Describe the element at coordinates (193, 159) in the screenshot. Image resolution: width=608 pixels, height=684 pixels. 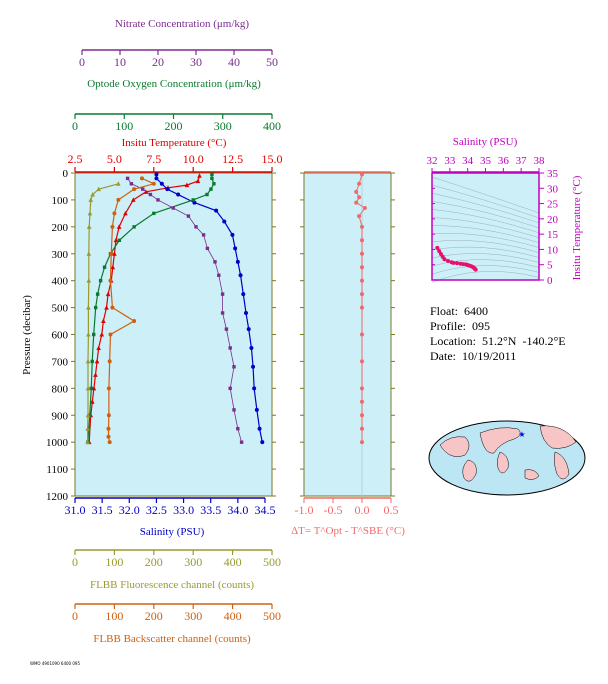
I see `temperature-tick-label: 10.0` at that location.